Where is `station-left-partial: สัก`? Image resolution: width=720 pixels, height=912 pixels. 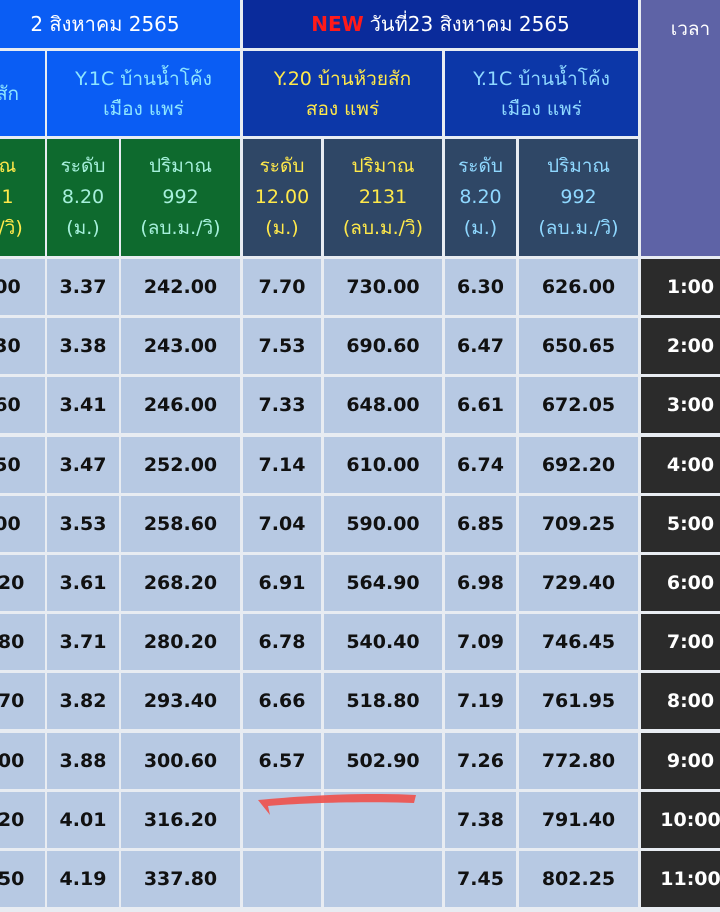
station-left-partial: สัก is located at coordinates (22, 93).